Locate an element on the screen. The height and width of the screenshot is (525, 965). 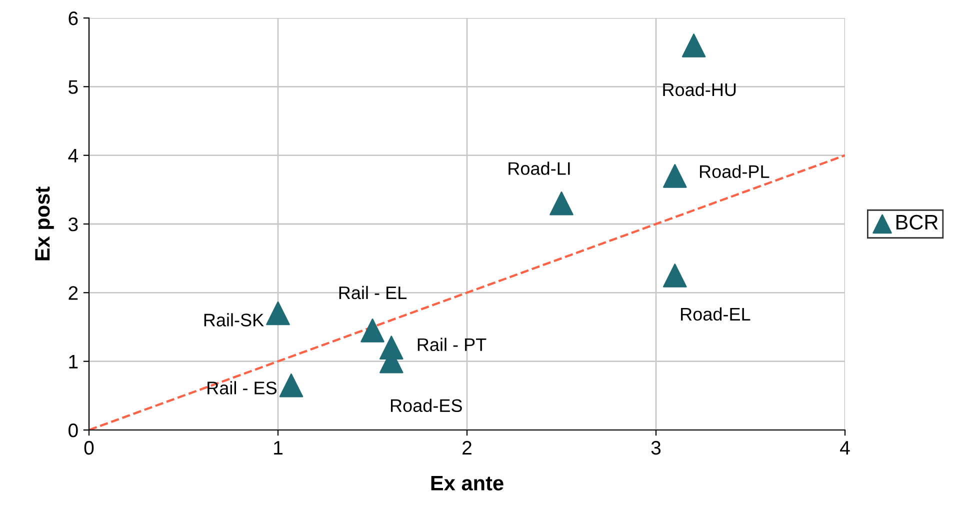
y-tick-label: 1 is located at coordinates (73, 361).